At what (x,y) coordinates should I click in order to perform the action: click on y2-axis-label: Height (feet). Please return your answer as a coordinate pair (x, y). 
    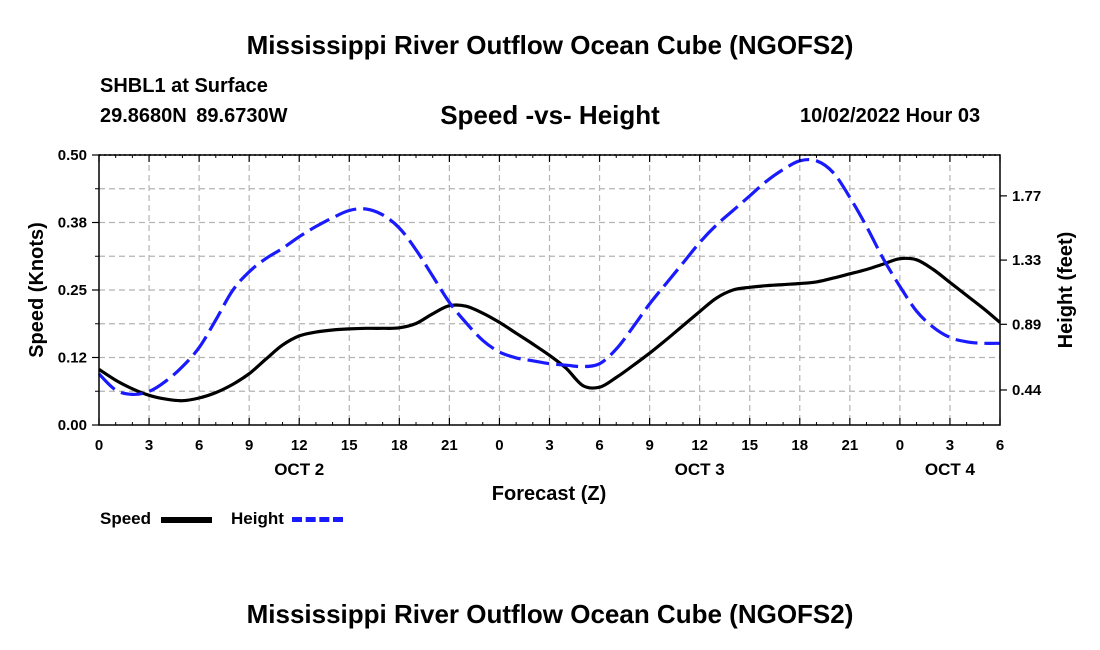
    Looking at the image, I should click on (1066, 290).